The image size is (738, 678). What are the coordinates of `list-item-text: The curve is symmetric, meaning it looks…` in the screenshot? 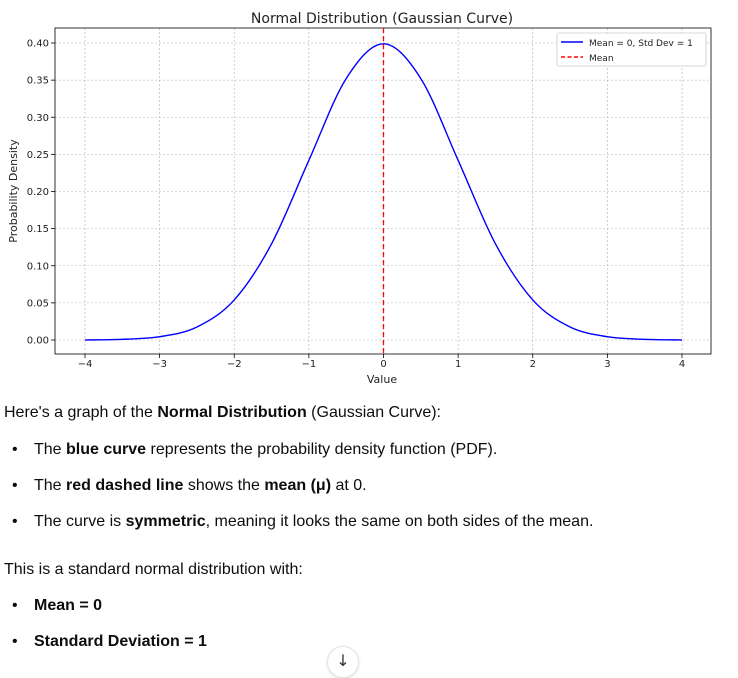 It's located at (314, 521).